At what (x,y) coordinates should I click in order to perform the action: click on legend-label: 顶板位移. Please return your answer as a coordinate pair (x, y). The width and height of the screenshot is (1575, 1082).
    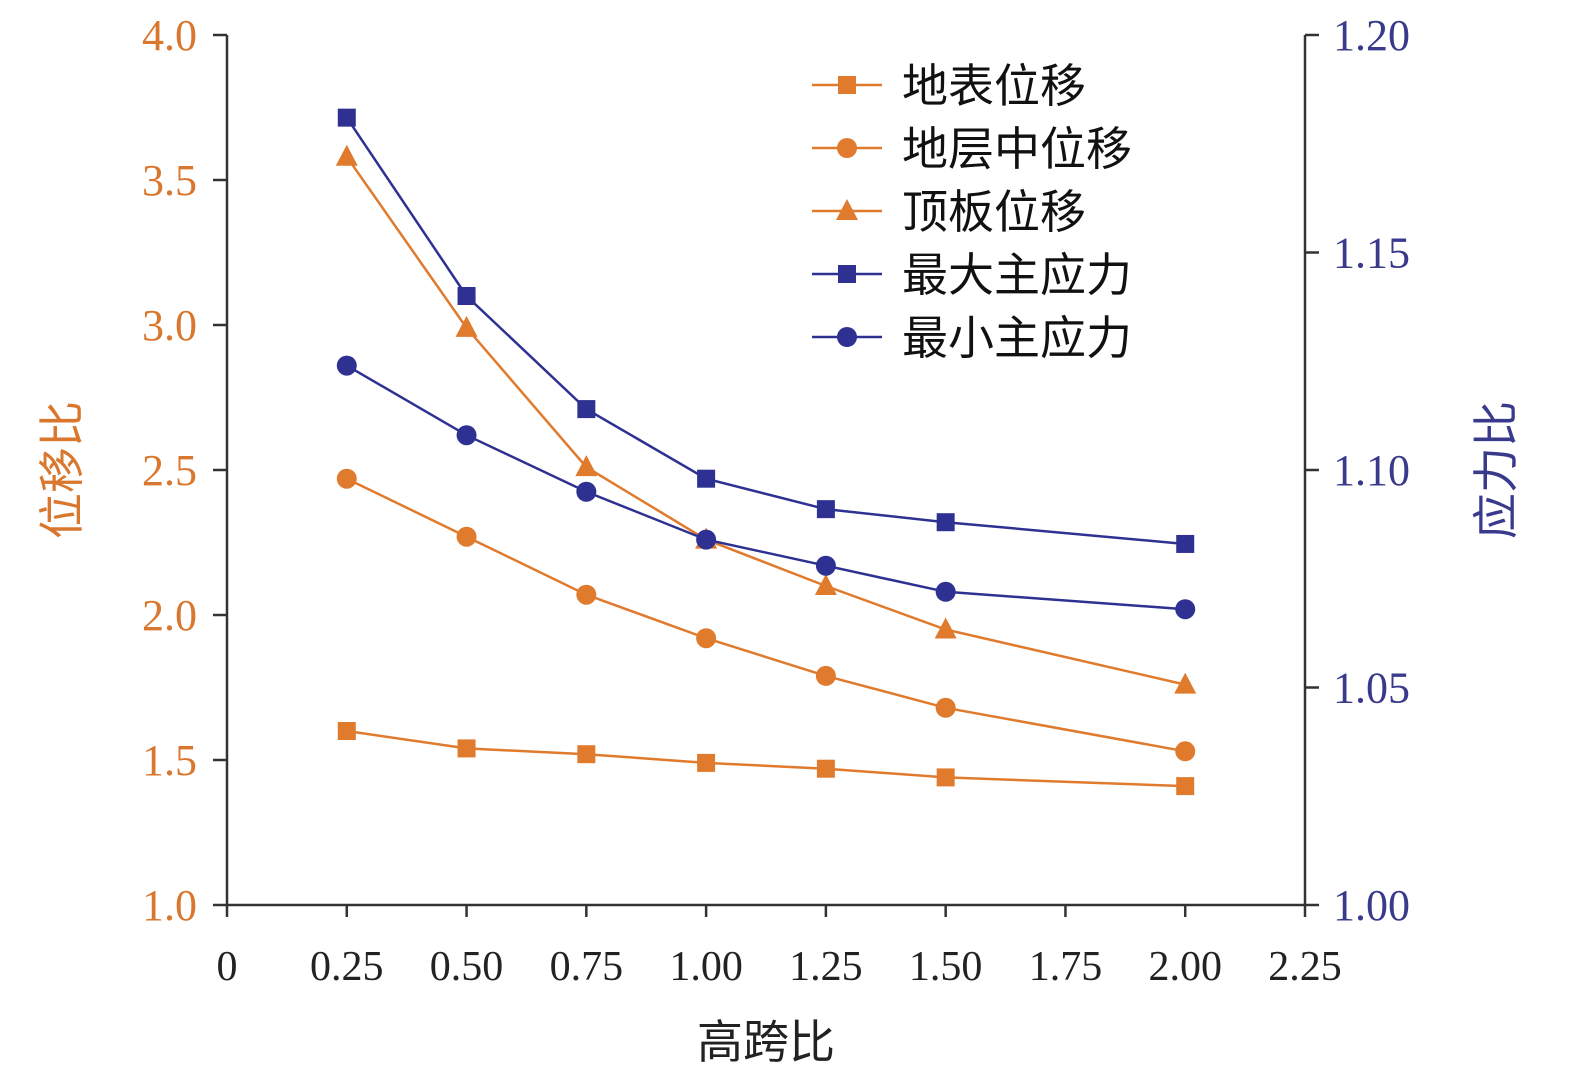
    Looking at the image, I should click on (994, 212).